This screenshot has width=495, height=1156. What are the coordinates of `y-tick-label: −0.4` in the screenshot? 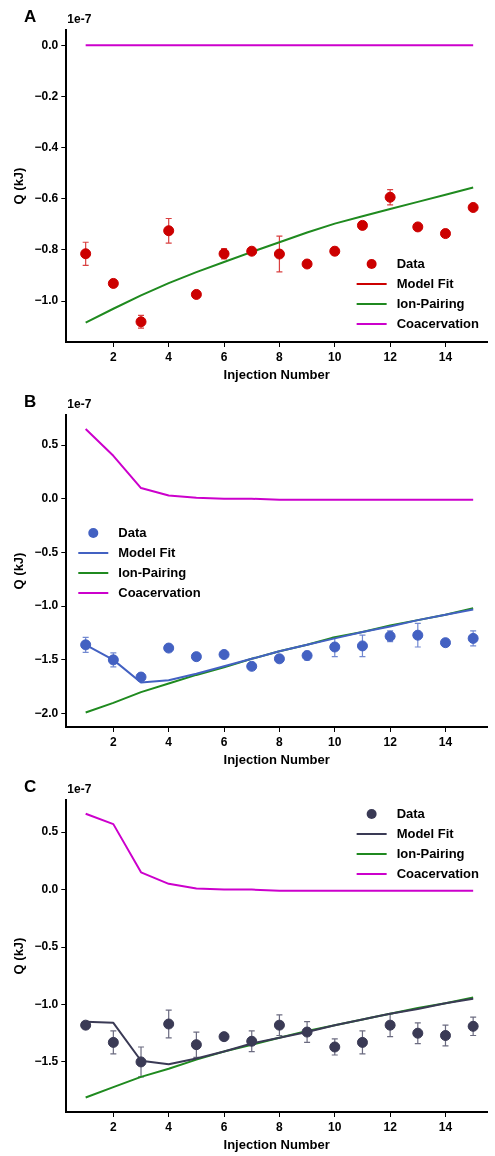 It's located at (46, 146).